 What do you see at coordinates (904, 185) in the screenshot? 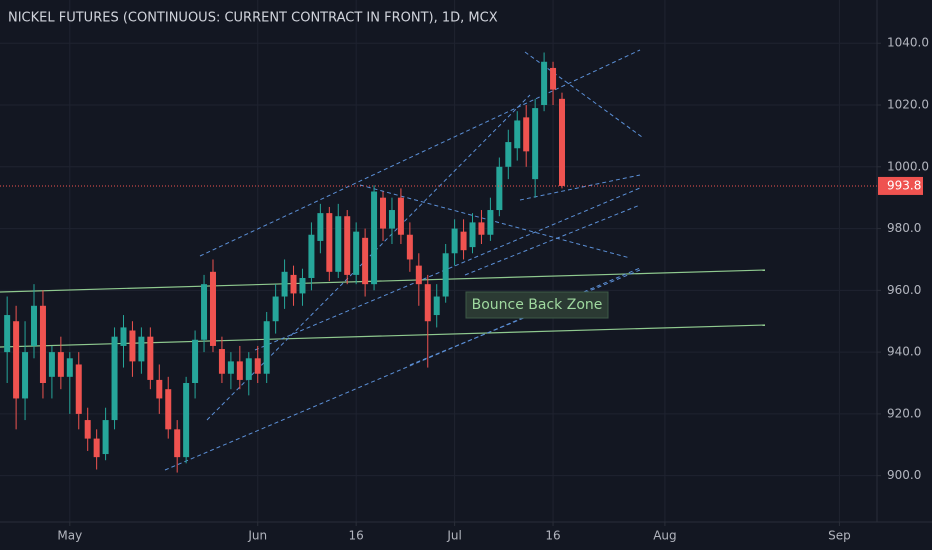
I see `last-price-label: 993.8` at bounding box center [904, 185].